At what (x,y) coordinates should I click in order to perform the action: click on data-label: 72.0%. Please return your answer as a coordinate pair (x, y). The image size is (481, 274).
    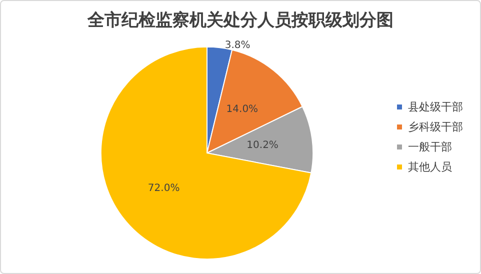
    Looking at the image, I should click on (164, 188).